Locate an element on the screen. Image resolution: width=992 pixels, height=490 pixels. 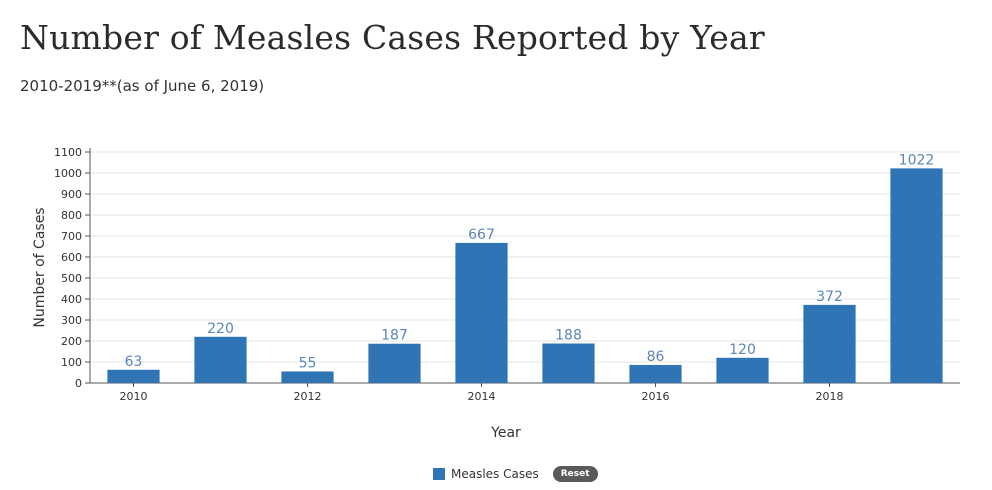
x-axis-title: Year is located at coordinates (505, 433).